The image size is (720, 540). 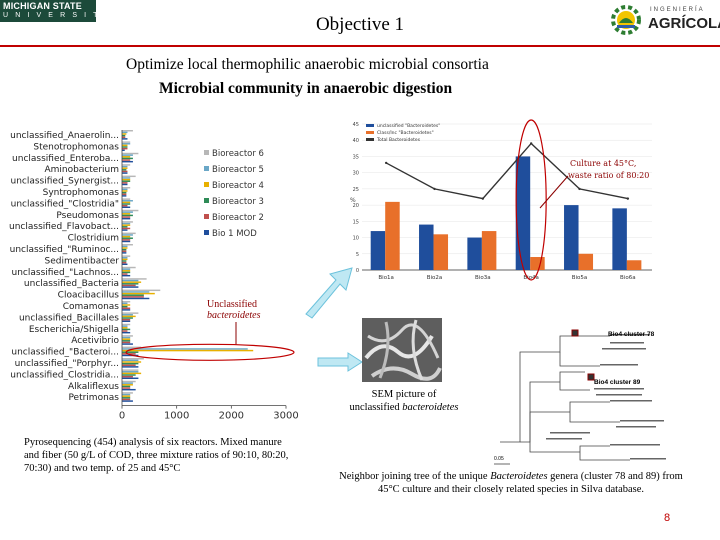 I want to click on y-tick-label: 20, so click(x=356, y=206).